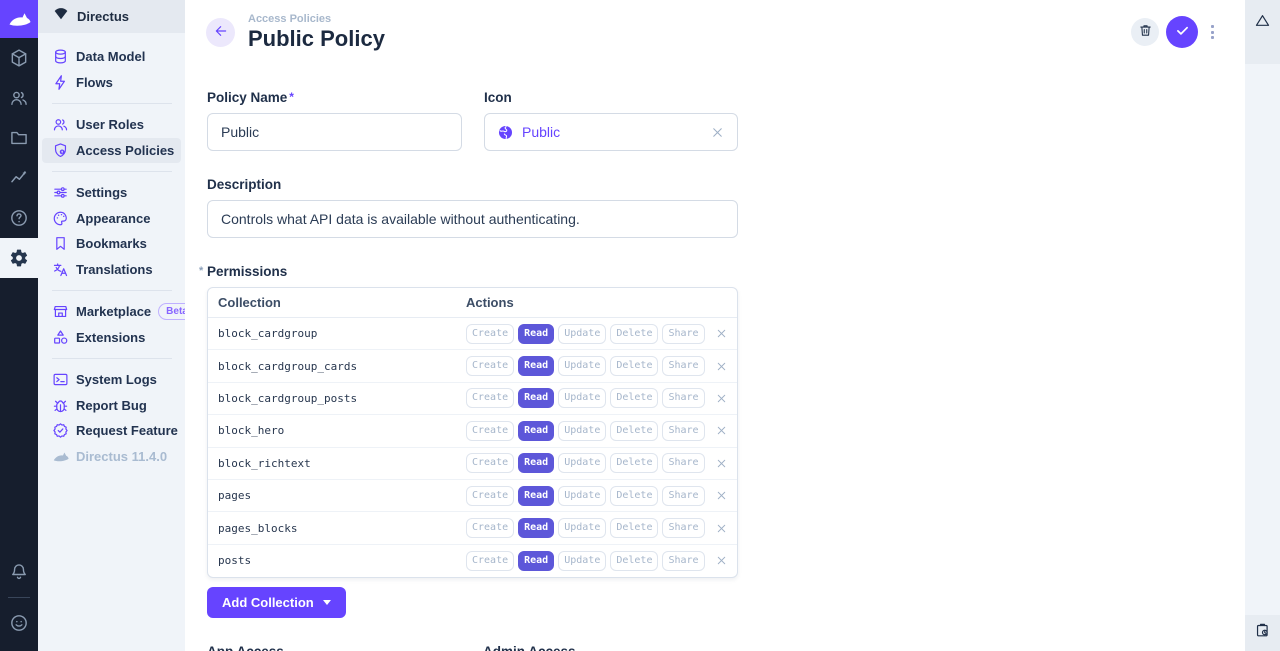 The height and width of the screenshot is (651, 1280). Describe the element at coordinates (290, 18) in the screenshot. I see `breadcrumb: Access Policies` at that location.